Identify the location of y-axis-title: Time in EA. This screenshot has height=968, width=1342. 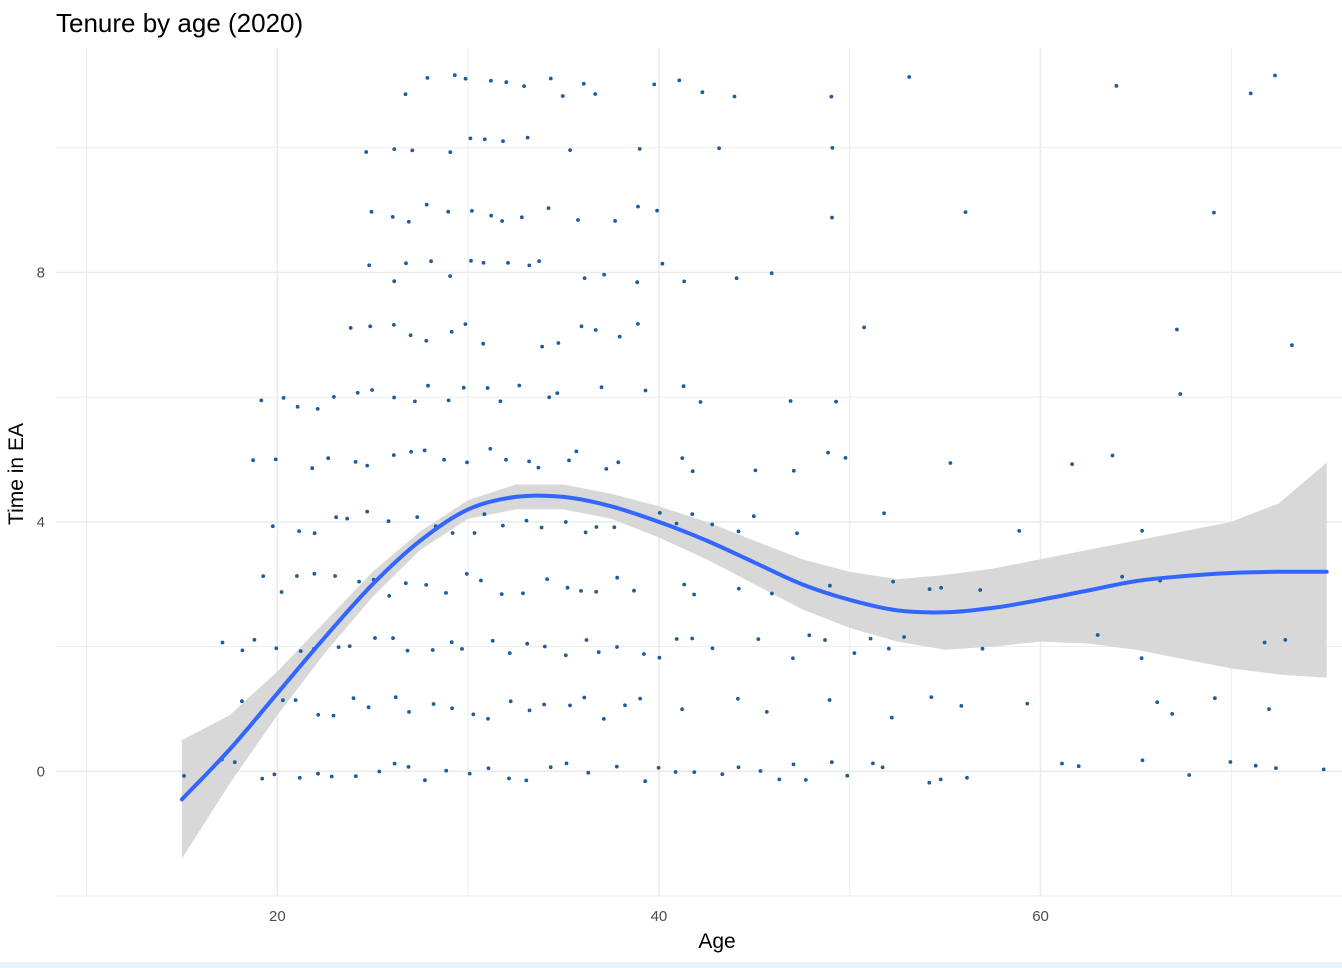
(16, 474).